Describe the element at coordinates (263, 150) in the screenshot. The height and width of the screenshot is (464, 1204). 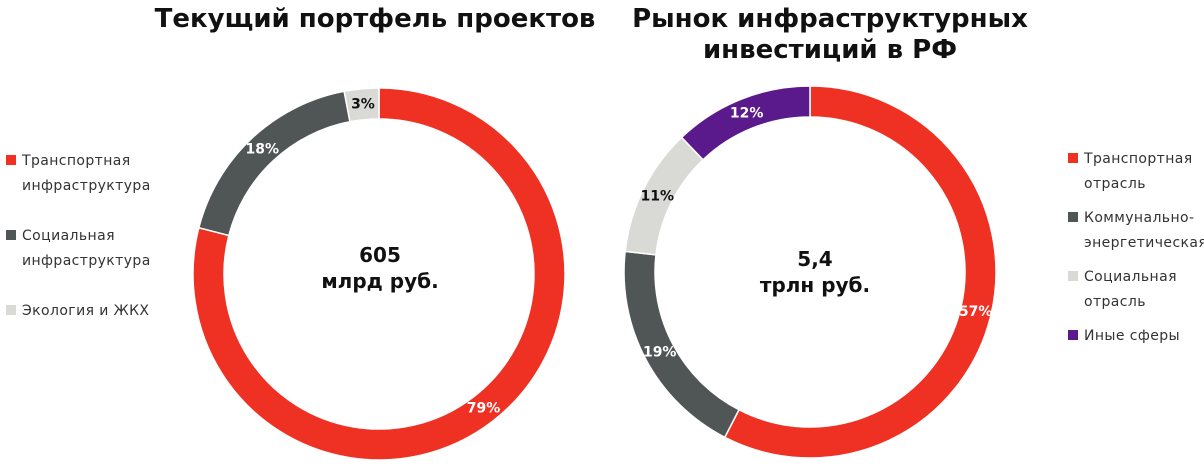
I see `data-label-социальная-инфраструктура: 18%` at that location.